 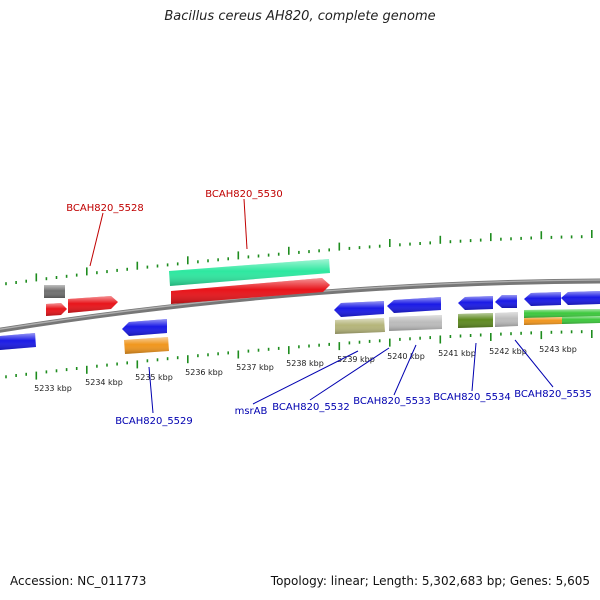 What do you see at coordinates (457, 353) in the screenshot?
I see `kbp-label: 5241 kbp` at bounding box center [457, 353].